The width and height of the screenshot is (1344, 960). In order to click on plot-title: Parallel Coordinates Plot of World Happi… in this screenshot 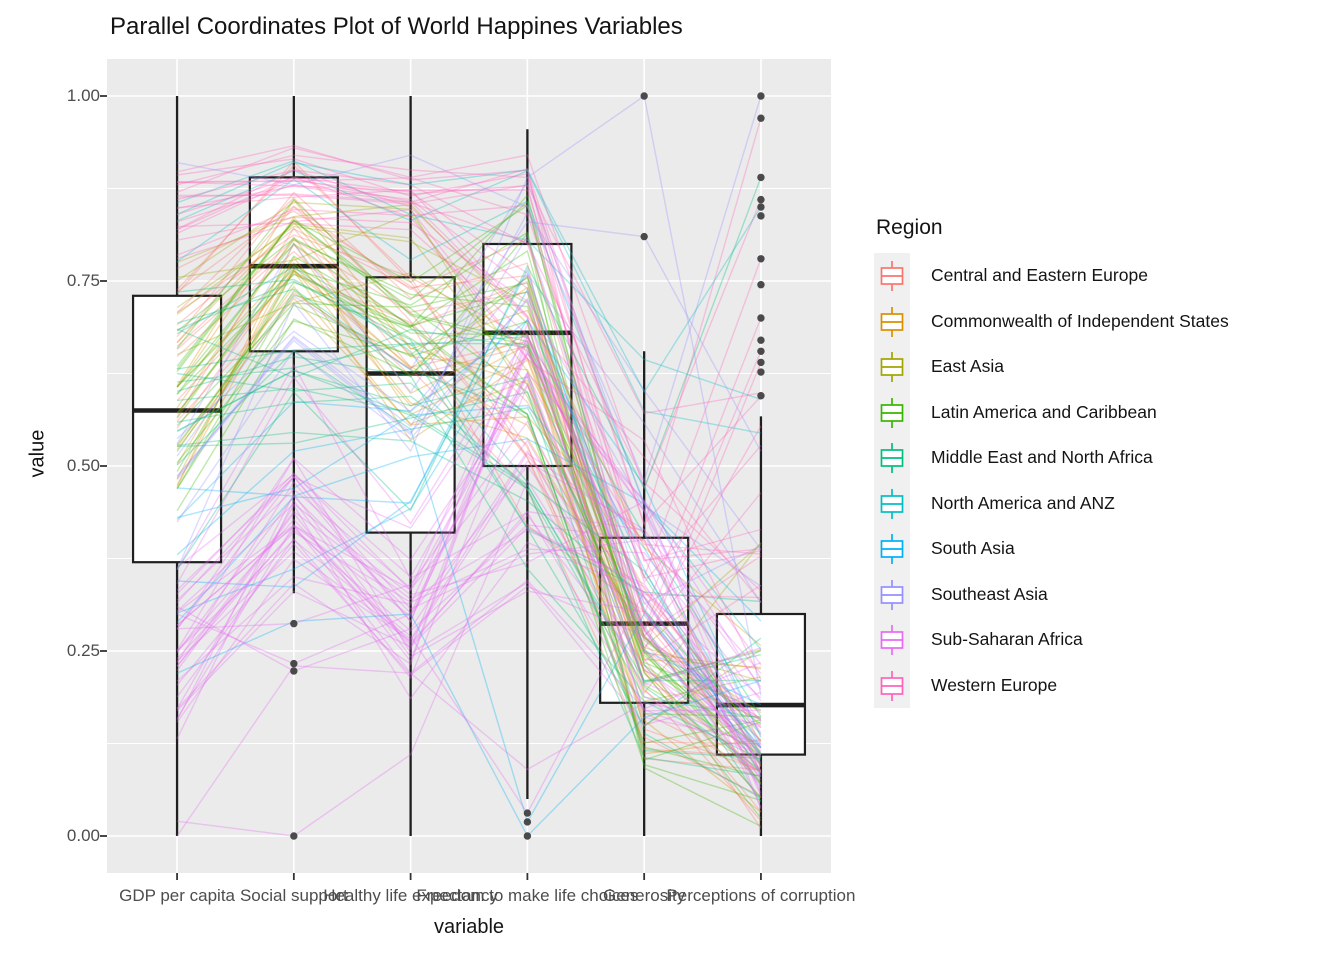, I will do `click(396, 26)`.